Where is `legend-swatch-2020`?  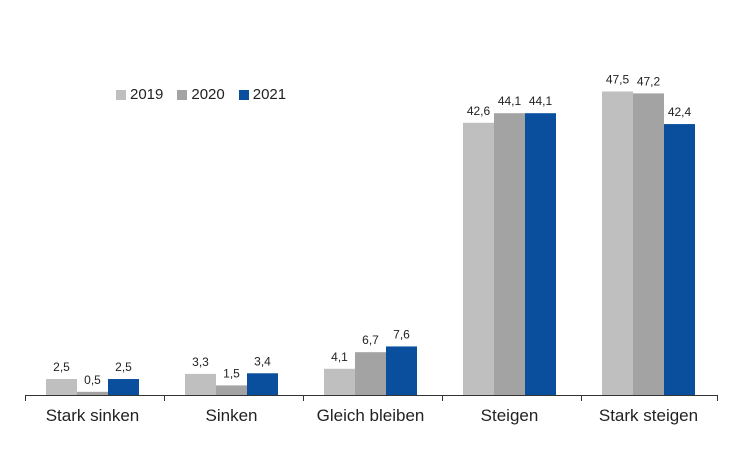
legend-swatch-2020 is located at coordinates (182, 94).